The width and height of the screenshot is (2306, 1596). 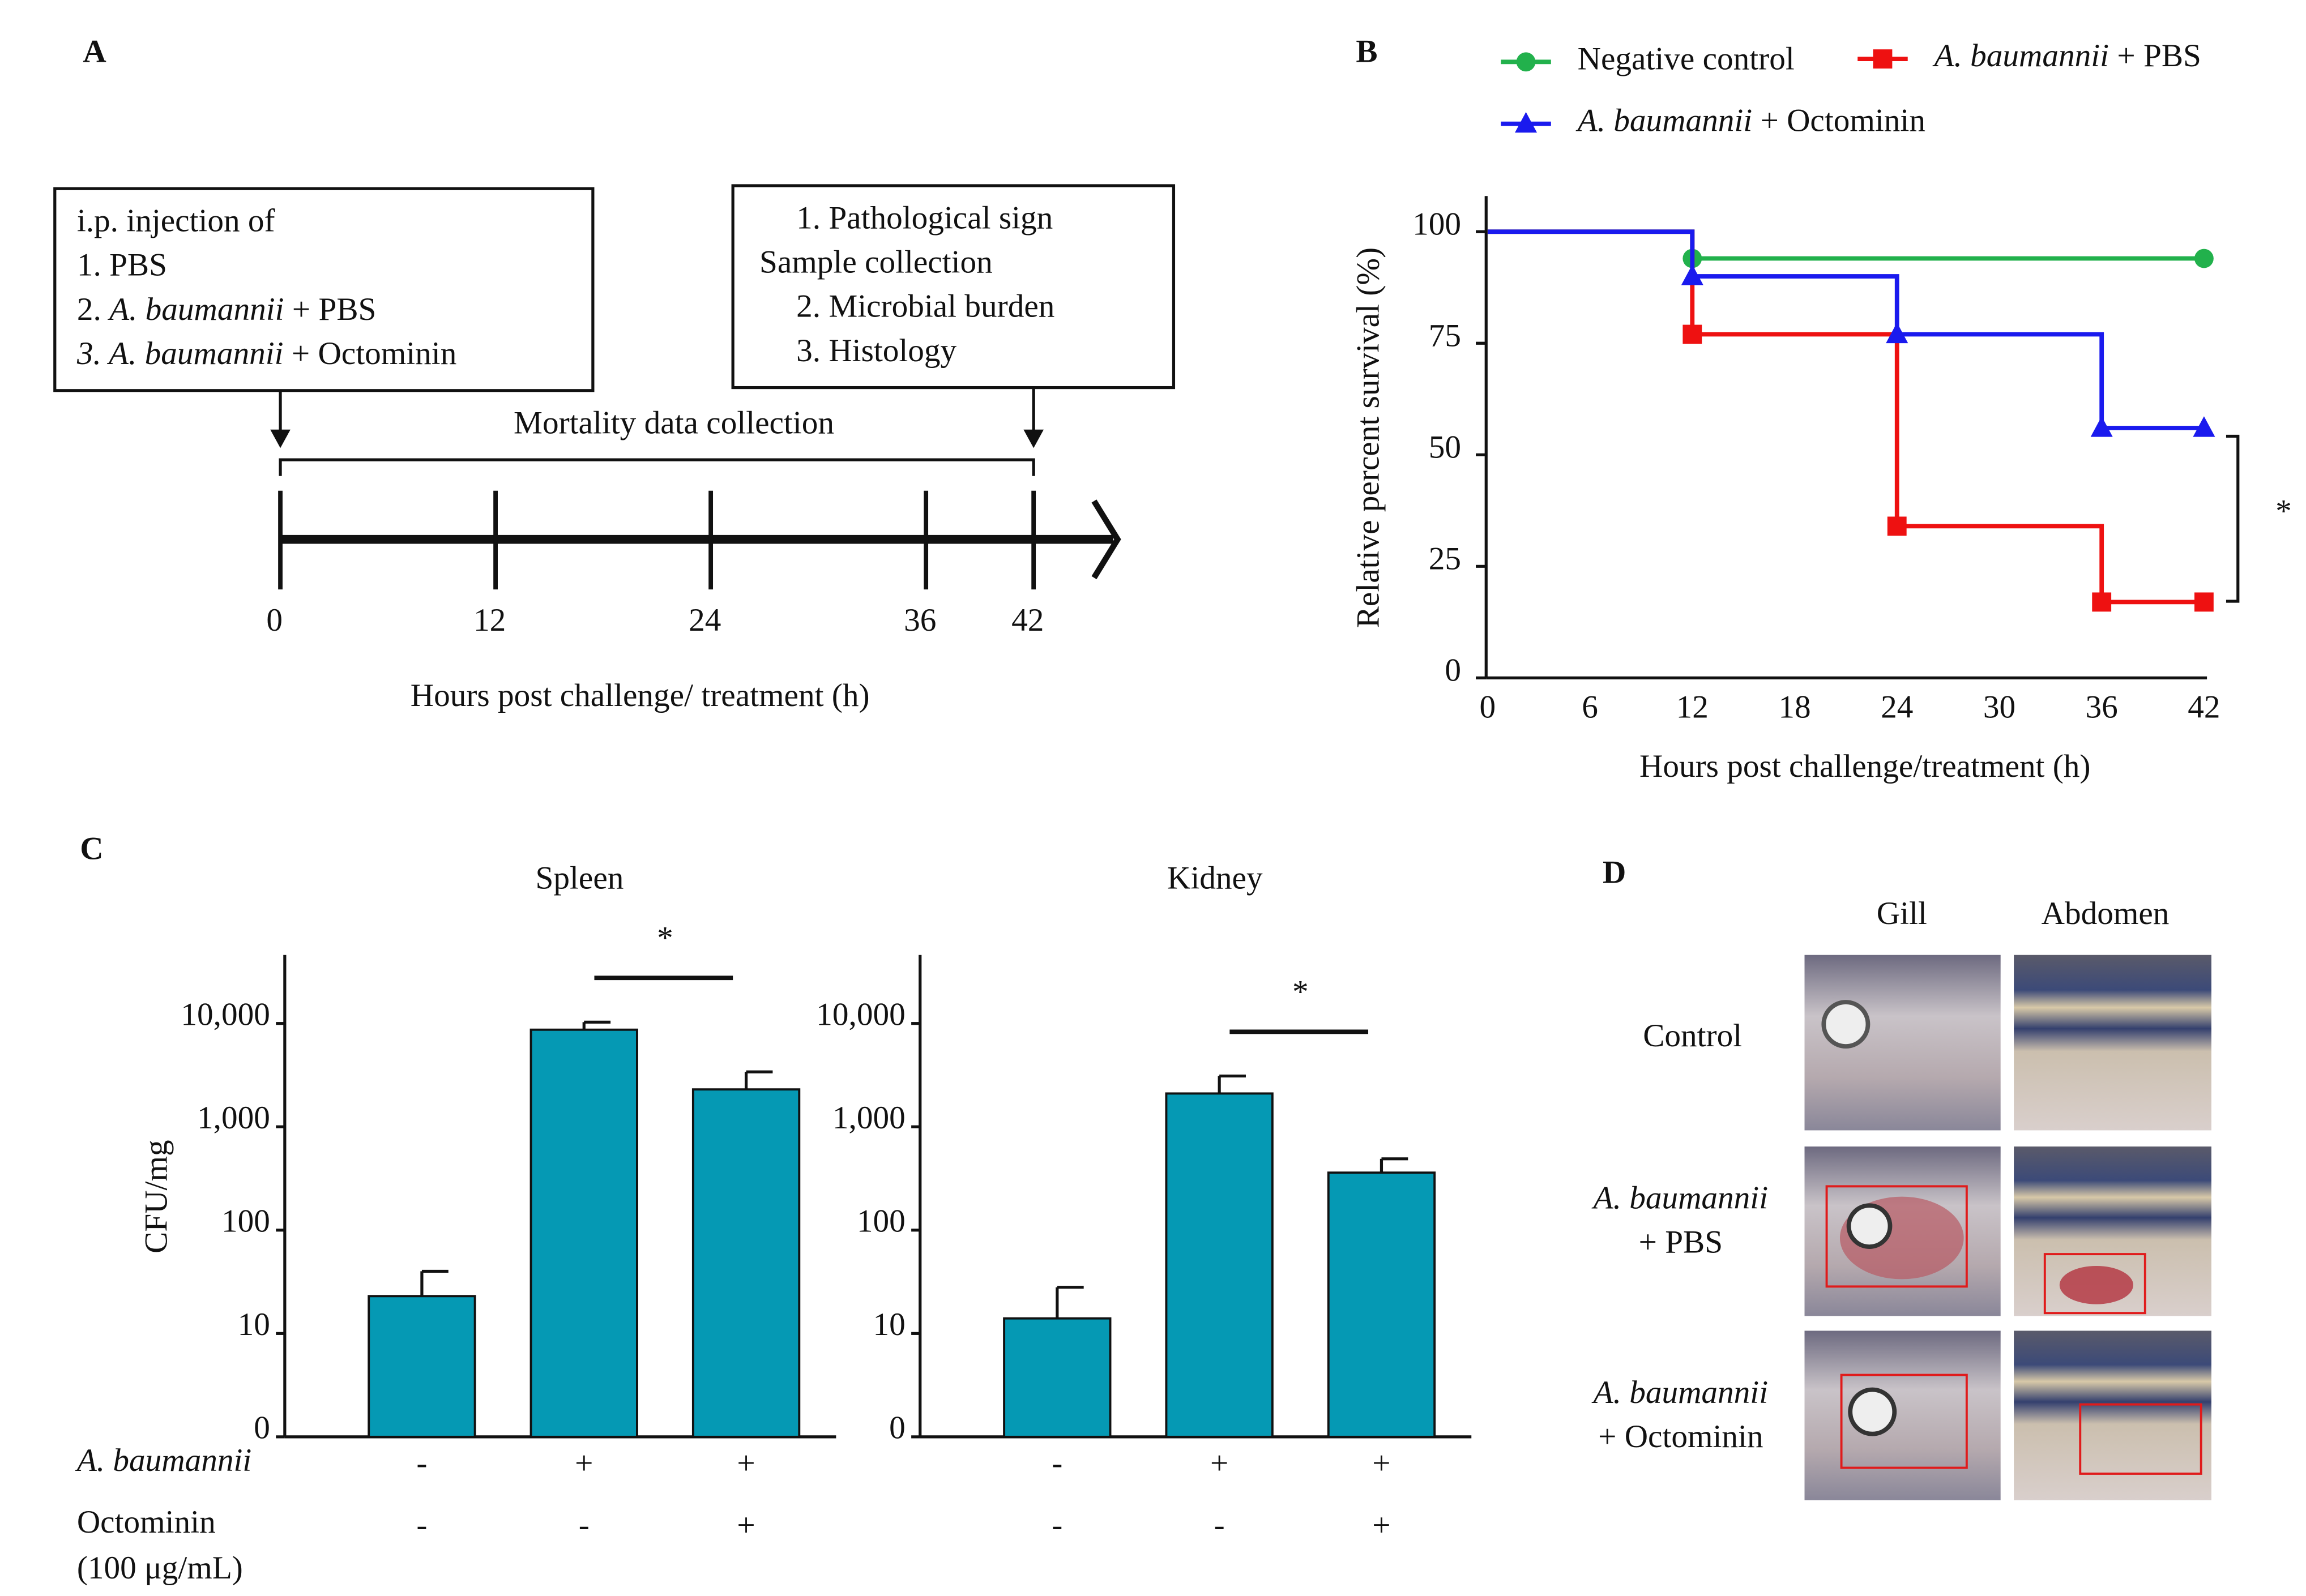 What do you see at coordinates (1027, 620) in the screenshot?
I see `timeline-tick-label: 42` at bounding box center [1027, 620].